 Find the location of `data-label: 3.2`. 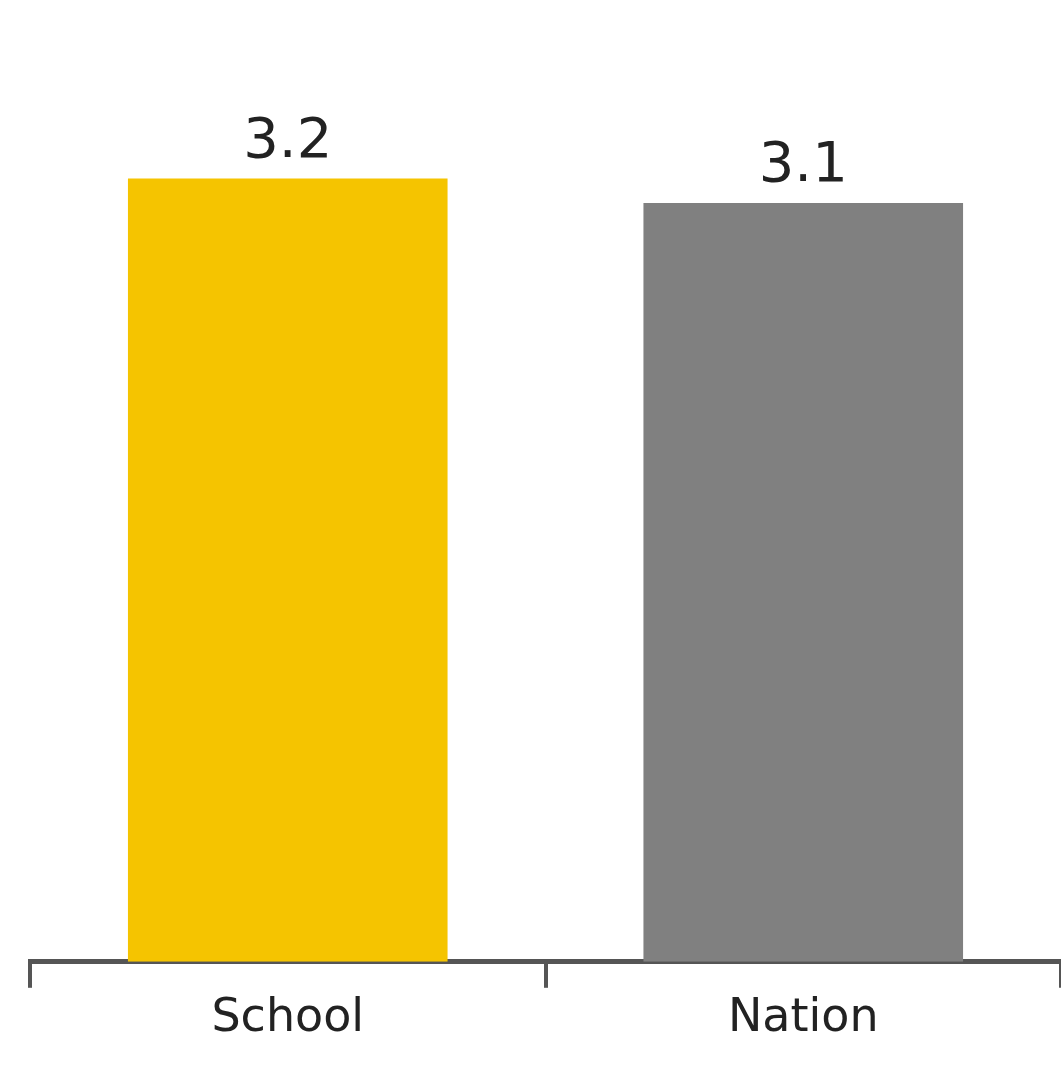

data-label: 3.2 is located at coordinates (288, 137).